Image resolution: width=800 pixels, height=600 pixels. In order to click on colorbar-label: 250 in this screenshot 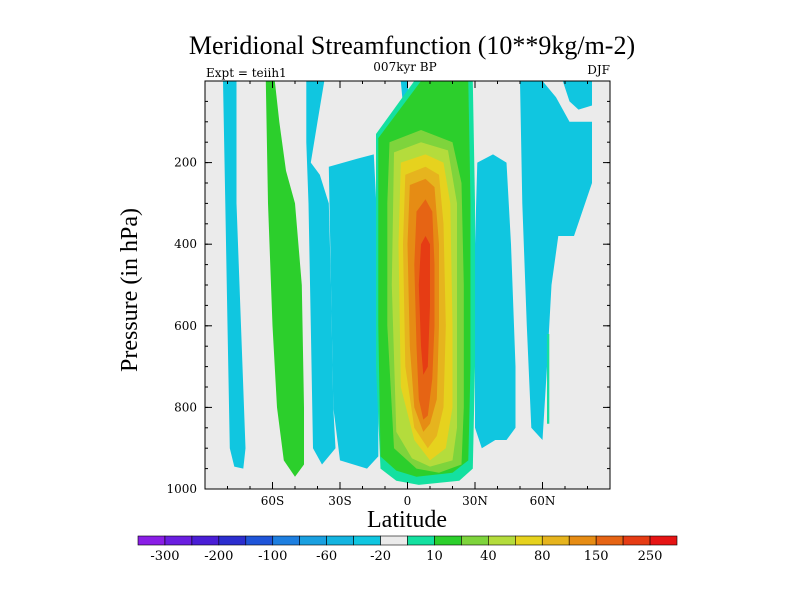, I will do `click(650, 556)`.